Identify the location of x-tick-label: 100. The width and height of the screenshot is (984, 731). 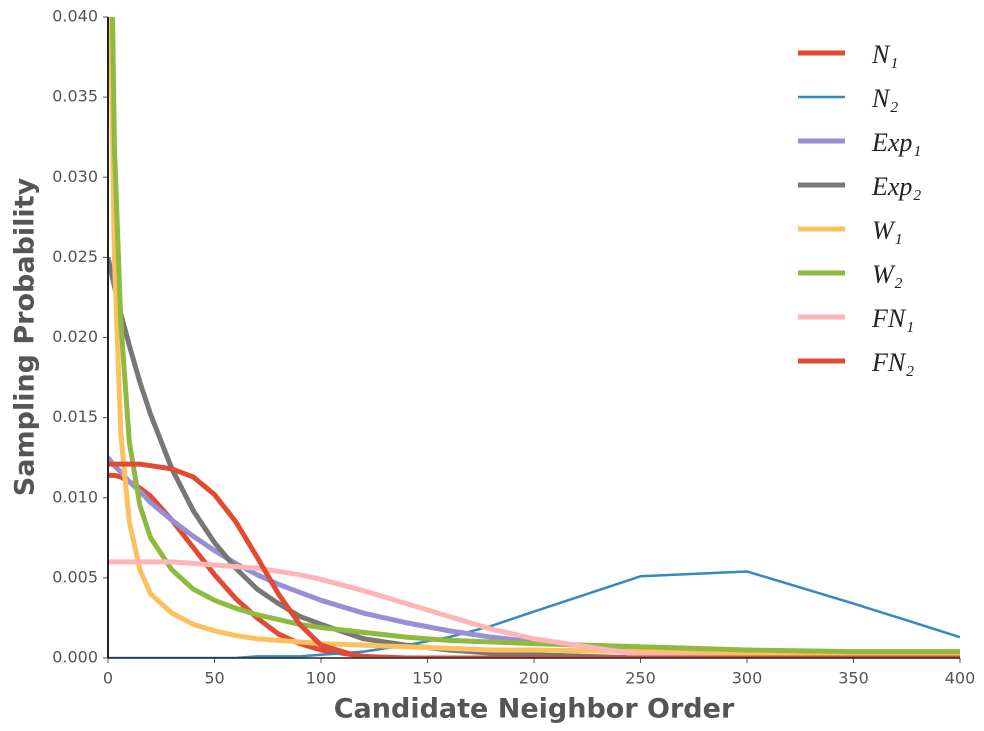
(321, 678).